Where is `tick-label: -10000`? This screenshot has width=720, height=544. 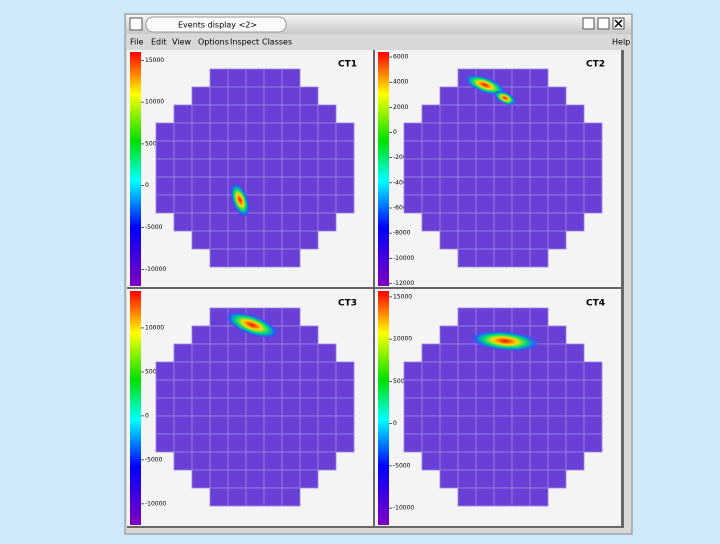 tick-label: -10000 is located at coordinates (155, 503).